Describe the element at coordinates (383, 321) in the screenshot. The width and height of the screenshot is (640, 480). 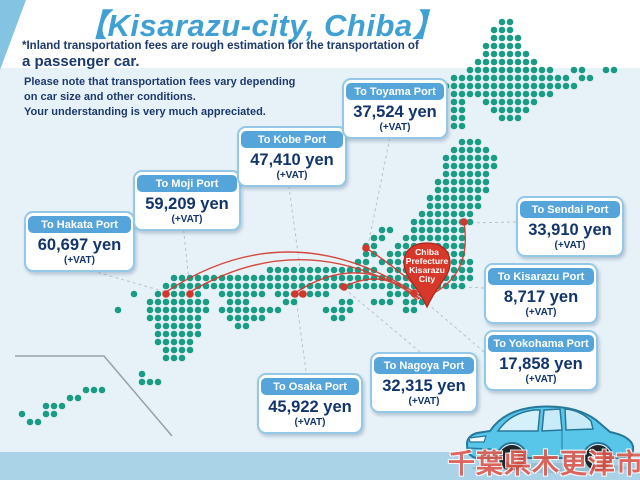
I see `connector-nagoya` at that location.